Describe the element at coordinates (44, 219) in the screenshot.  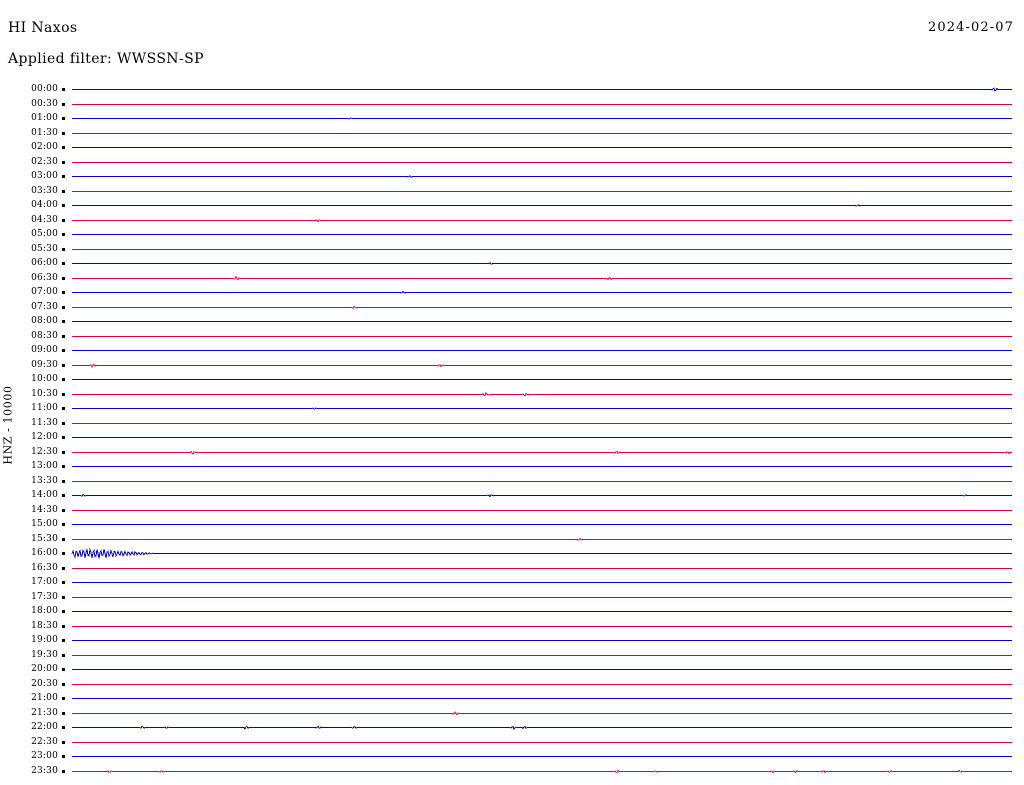
I see `trace-time-label: 04:30` at that location.